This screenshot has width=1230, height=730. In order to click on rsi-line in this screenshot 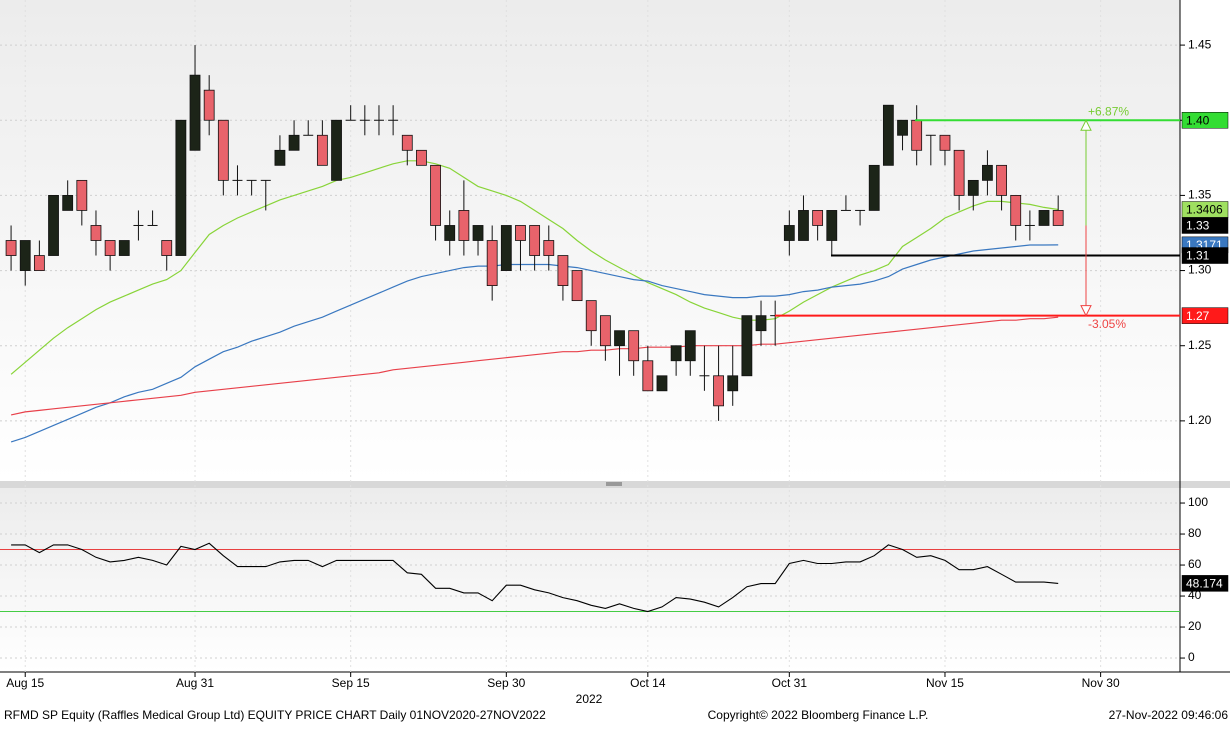, I will do `click(535, 577)`.